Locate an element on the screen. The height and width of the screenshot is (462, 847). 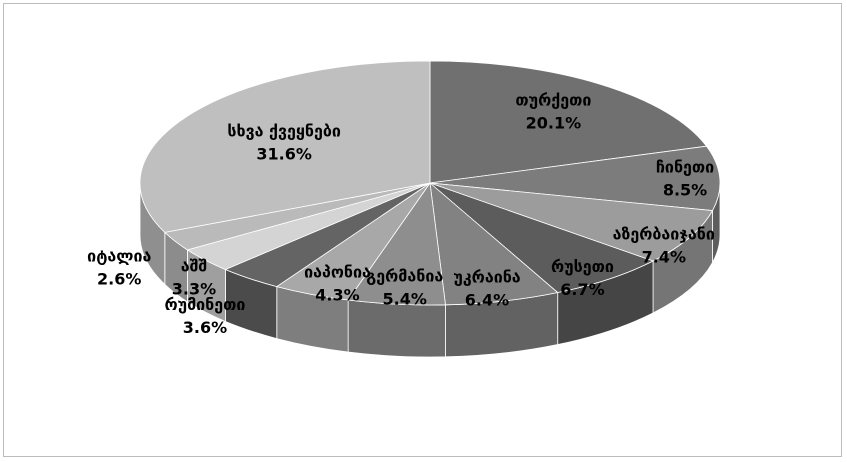
slice-label: აშშ is located at coordinates (194, 265).